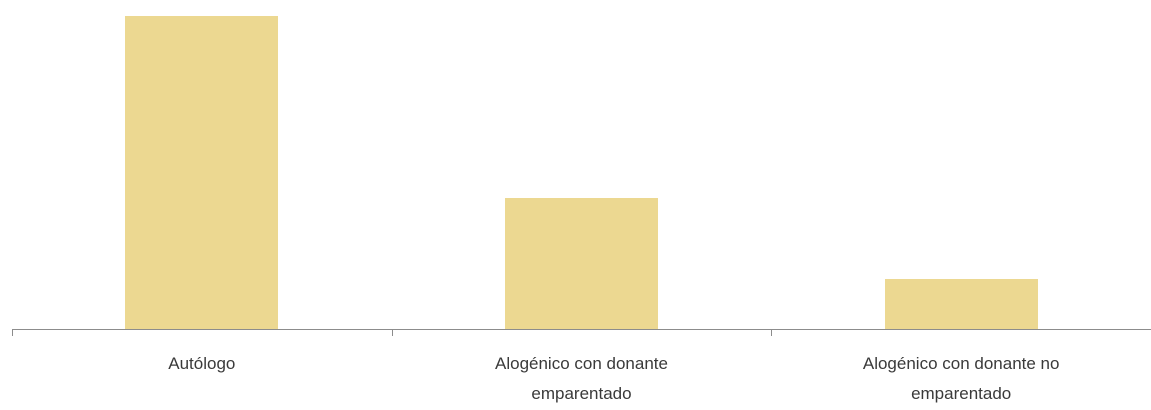 The height and width of the screenshot is (410, 1151). I want to click on x-tick-label: Autólogo, so click(201, 363).